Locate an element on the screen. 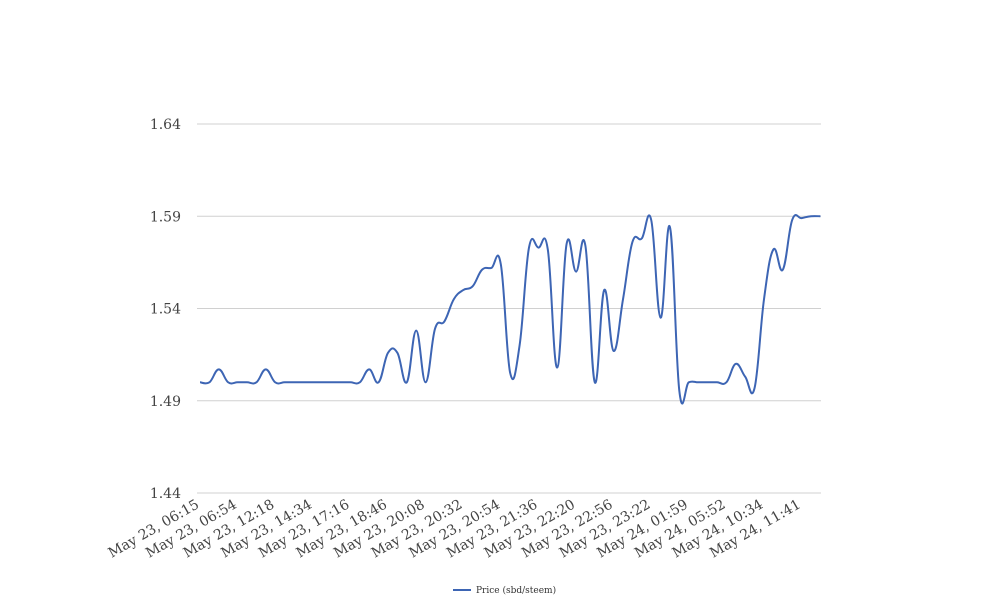 The image size is (1008, 616). y-tick-label: 1.49 is located at coordinates (165, 402).